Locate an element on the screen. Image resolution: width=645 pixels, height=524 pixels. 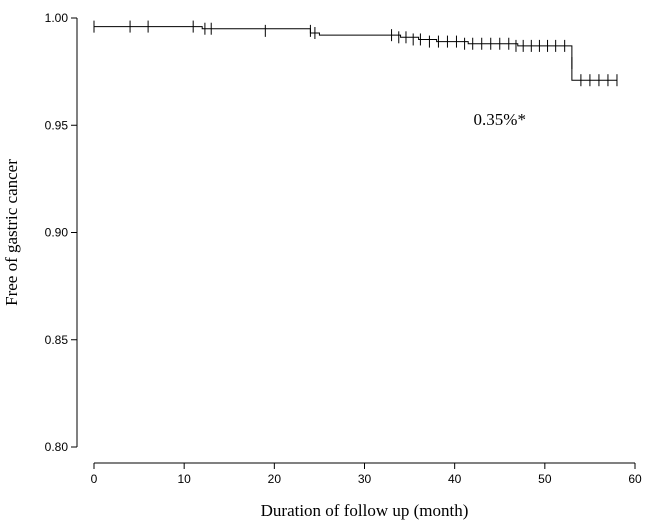
x-ticks: 0 10 20 30 40 50 60 is located at coordinates (366, 474).